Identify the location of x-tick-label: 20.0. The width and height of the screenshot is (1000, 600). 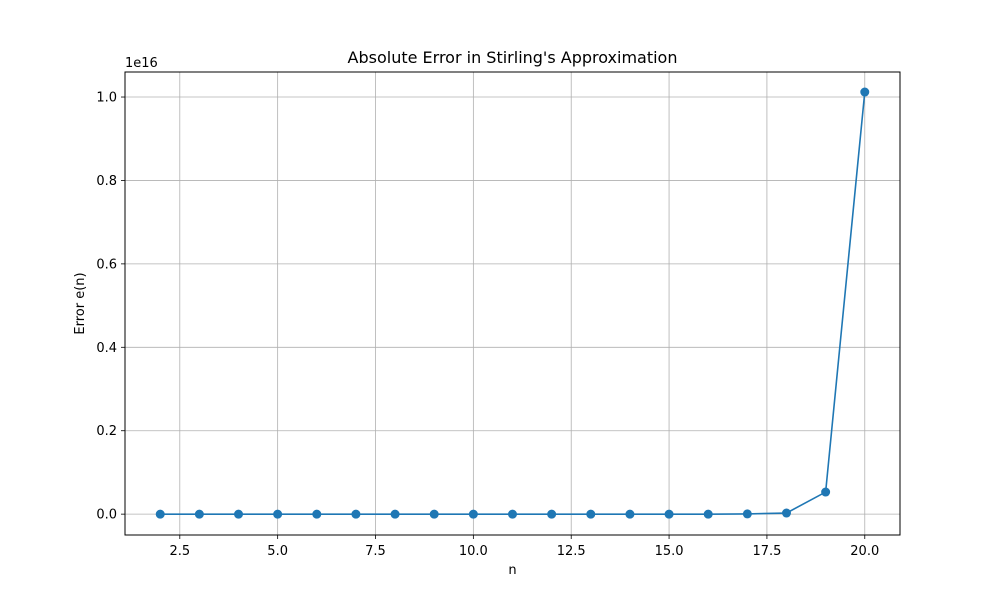
(864, 551).